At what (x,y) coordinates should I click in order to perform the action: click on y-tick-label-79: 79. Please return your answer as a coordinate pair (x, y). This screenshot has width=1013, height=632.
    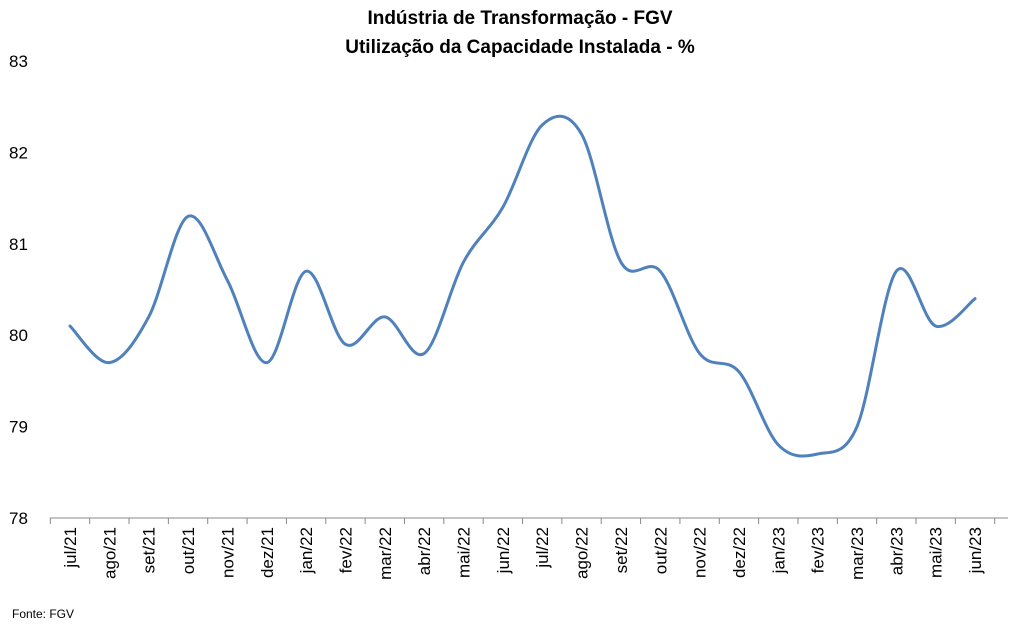
    Looking at the image, I should click on (18, 427).